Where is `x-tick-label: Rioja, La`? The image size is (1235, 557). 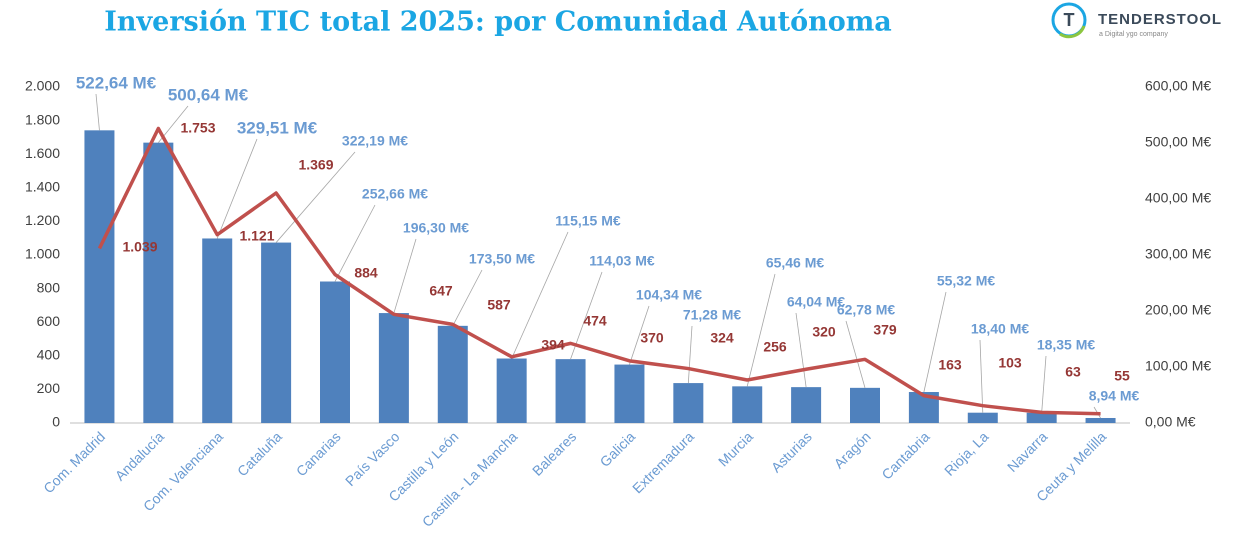 x-tick-label: Rioja, La is located at coordinates (966, 453).